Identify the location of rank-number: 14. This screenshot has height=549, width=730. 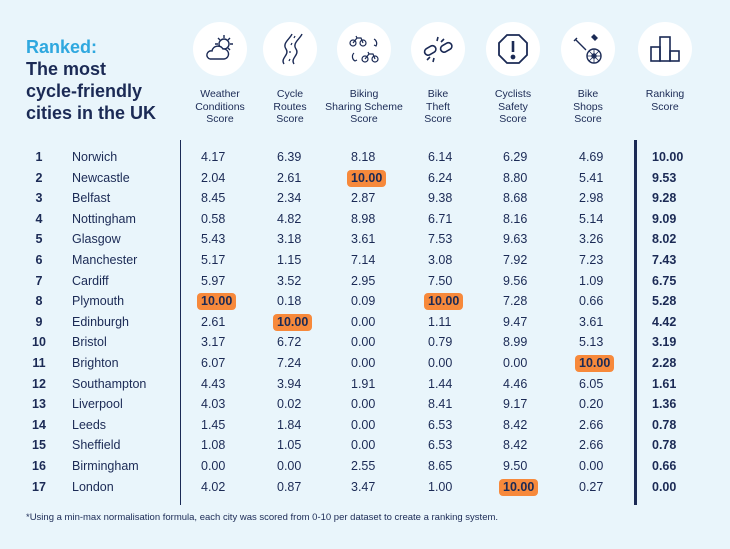
(39, 424).